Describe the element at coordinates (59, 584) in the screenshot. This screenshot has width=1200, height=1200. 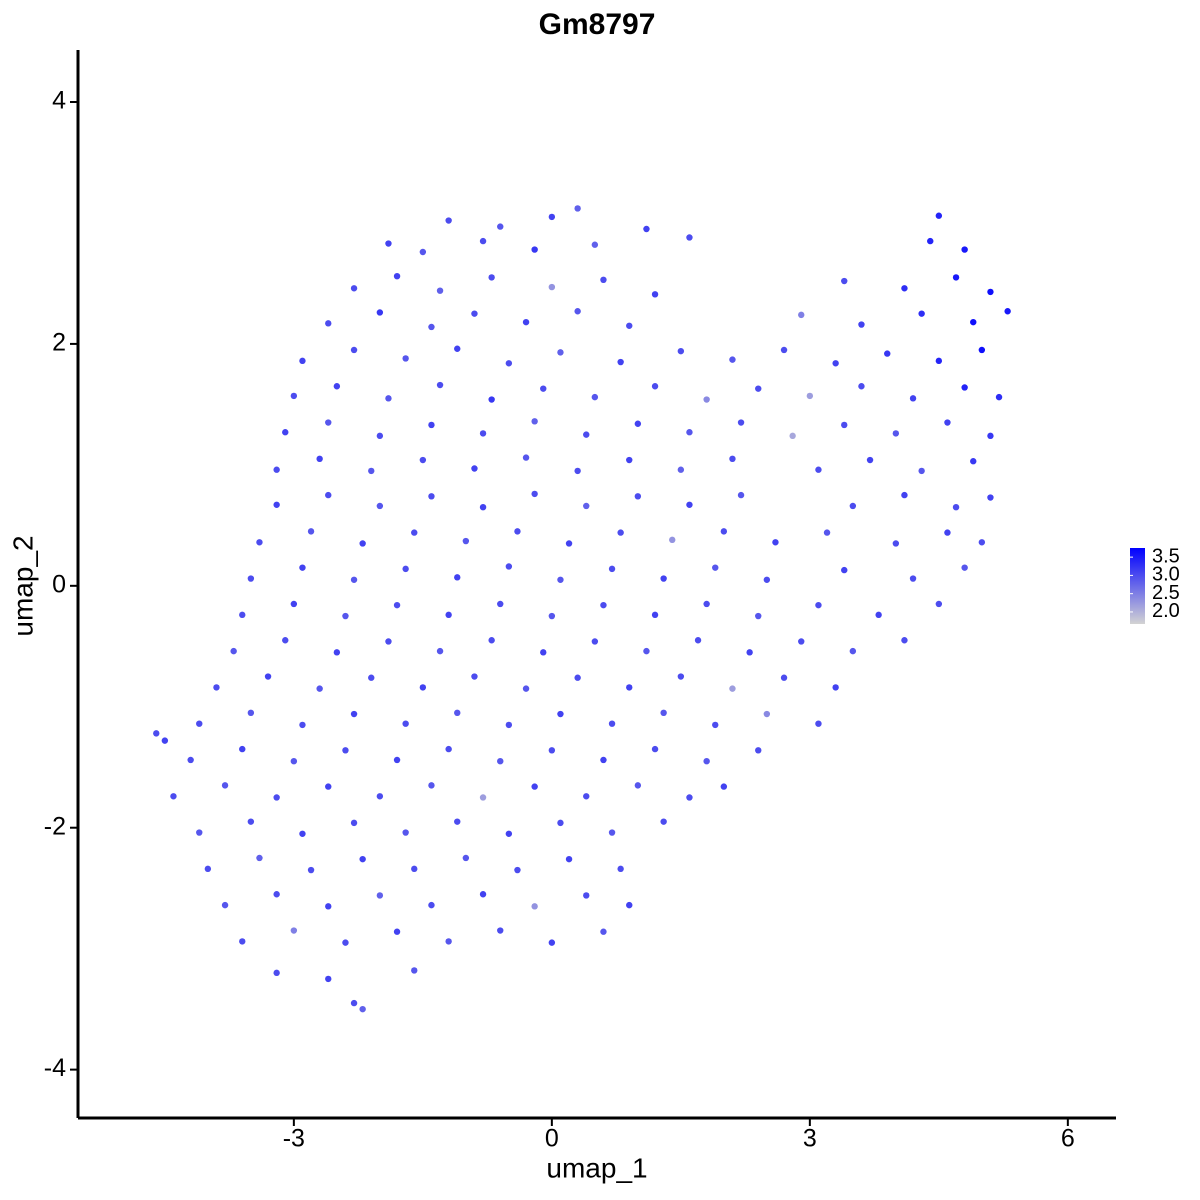
I see `y-tick-label: 0` at that location.